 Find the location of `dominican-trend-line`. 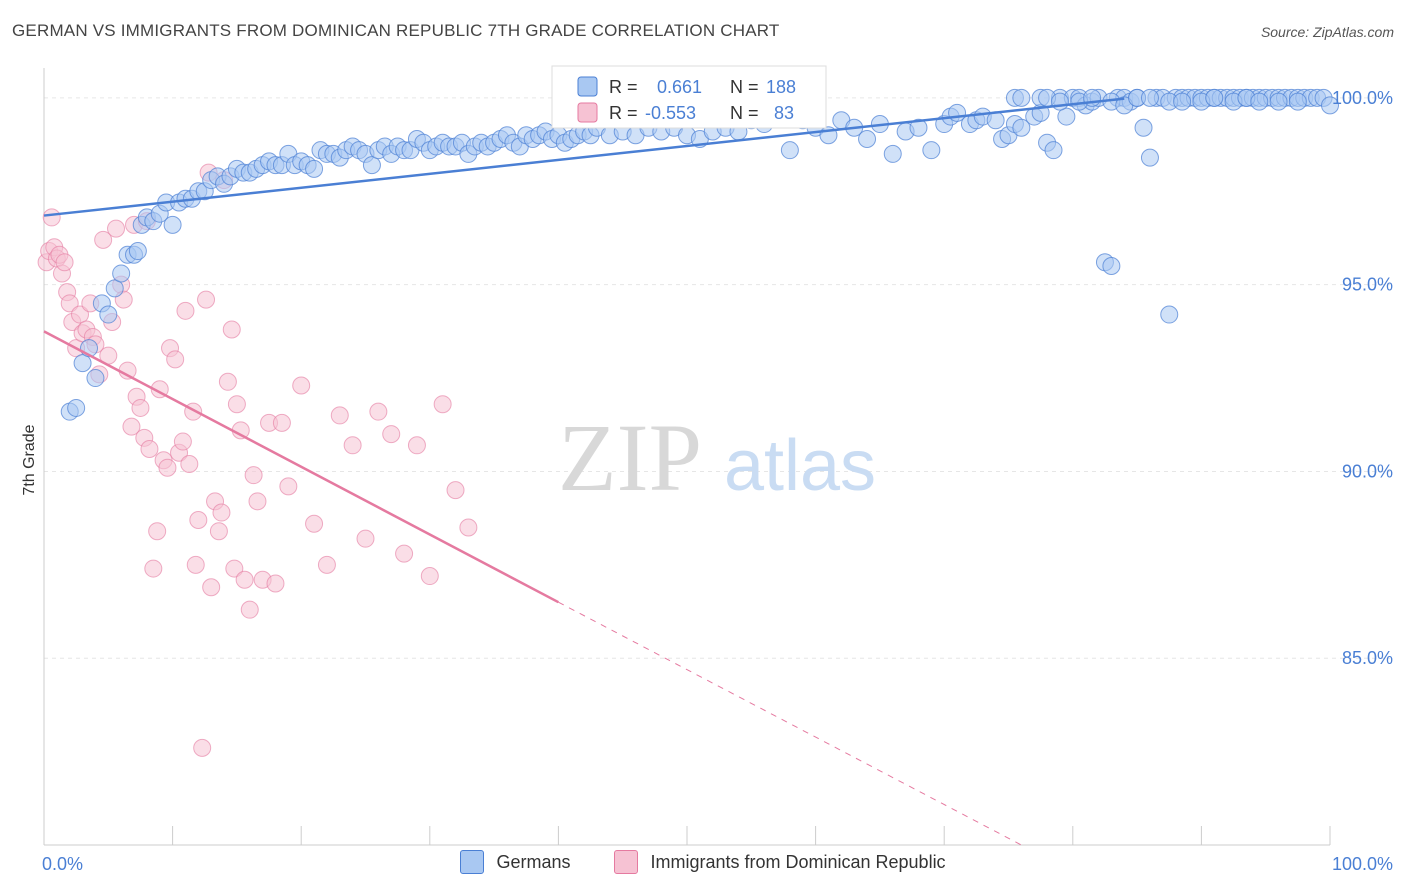

dominican-trend-line is located at coordinates (301, 467).